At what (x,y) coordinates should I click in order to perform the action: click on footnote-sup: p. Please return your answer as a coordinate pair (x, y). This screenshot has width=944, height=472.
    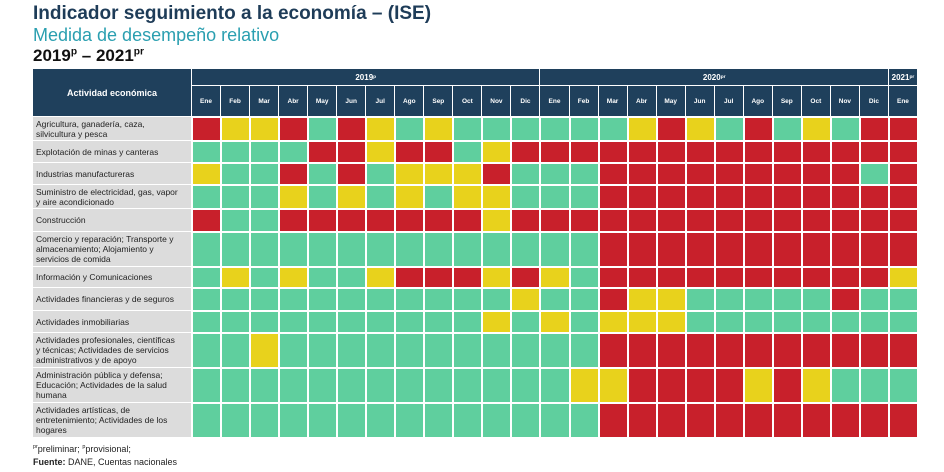
    Looking at the image, I should click on (84, 447).